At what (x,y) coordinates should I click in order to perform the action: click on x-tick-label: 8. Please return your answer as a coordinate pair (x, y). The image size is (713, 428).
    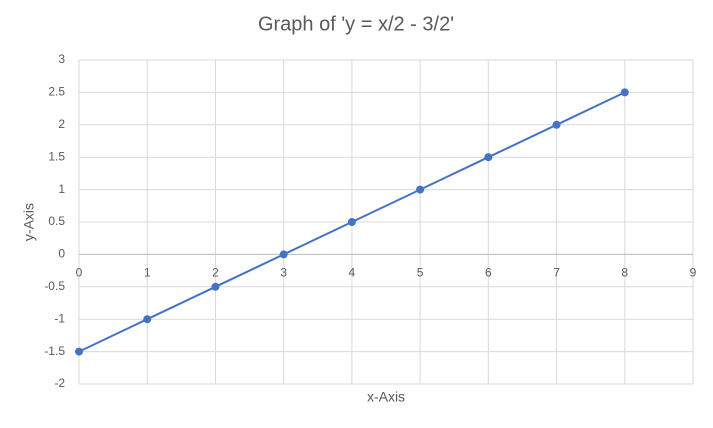
    Looking at the image, I should click on (624, 273).